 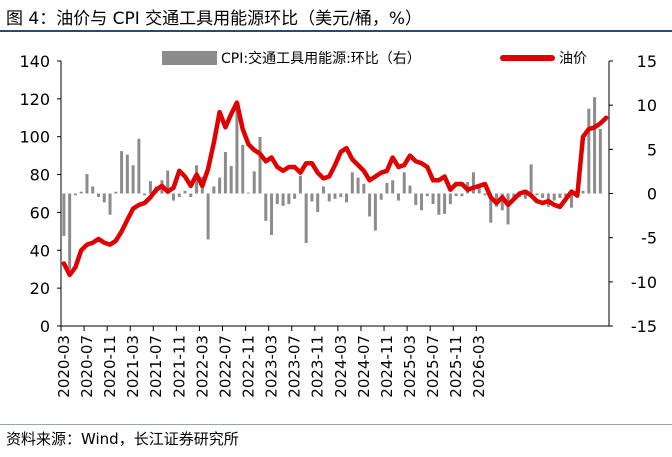 I want to click on source-note: 资料来源：Wind，长江证券研究所, so click(x=122, y=439).